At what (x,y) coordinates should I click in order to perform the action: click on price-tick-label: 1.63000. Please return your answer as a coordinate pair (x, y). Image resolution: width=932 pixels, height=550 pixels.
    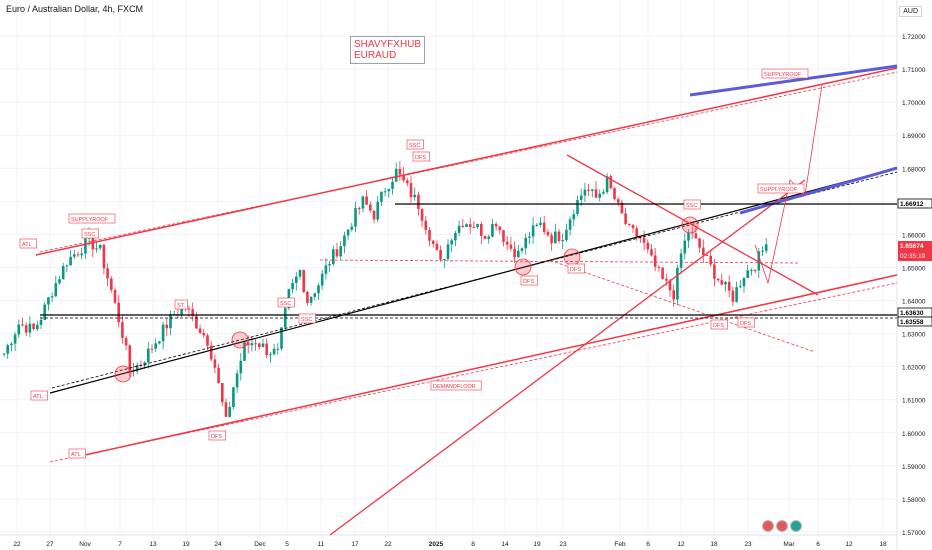
    Looking at the image, I should click on (914, 335).